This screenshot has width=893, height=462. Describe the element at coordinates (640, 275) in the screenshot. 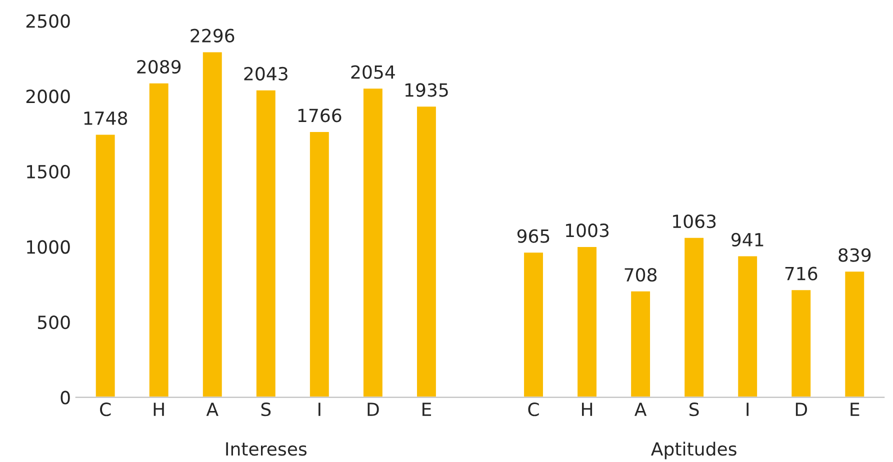

I see `data-label: 708` at that location.